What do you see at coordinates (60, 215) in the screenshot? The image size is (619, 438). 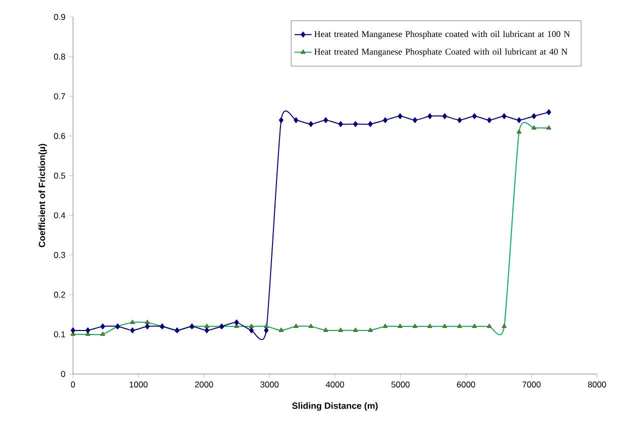 I see `y-tick-label: 0.4` at bounding box center [60, 215].